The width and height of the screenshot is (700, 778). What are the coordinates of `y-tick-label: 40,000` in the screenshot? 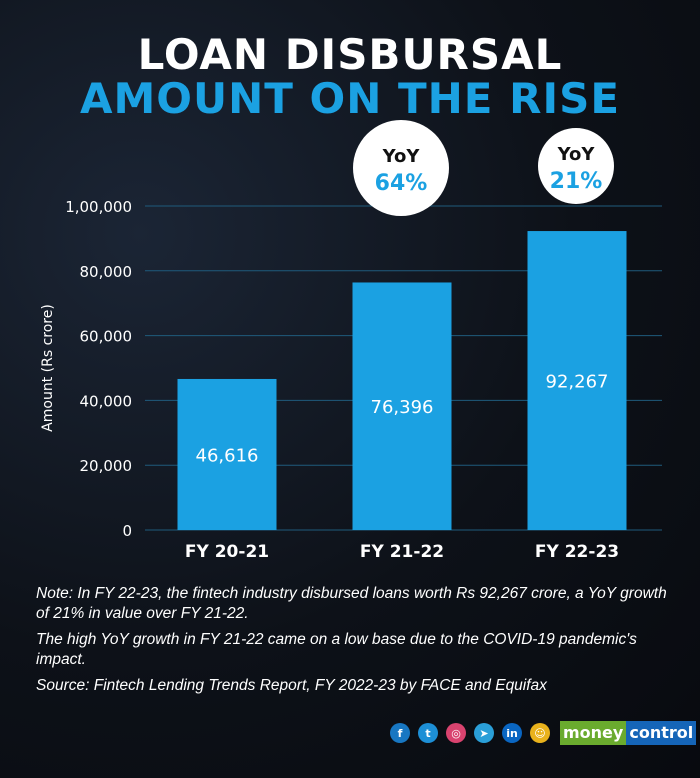 It's located at (106, 401).